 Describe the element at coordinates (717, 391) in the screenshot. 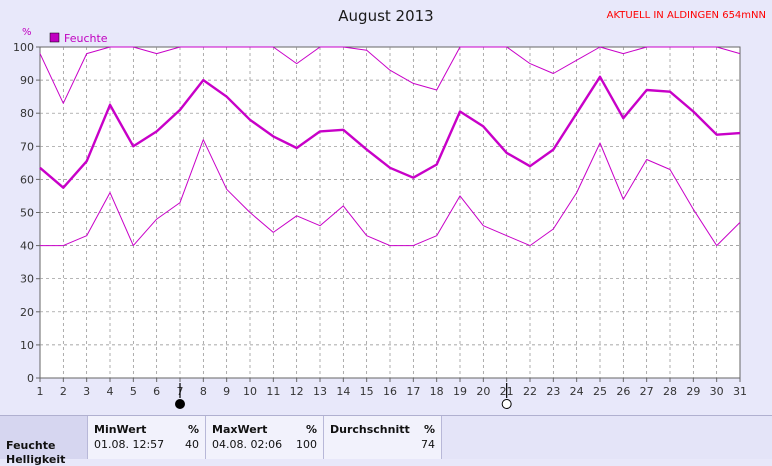

I see `x-tick-label: 30` at that location.